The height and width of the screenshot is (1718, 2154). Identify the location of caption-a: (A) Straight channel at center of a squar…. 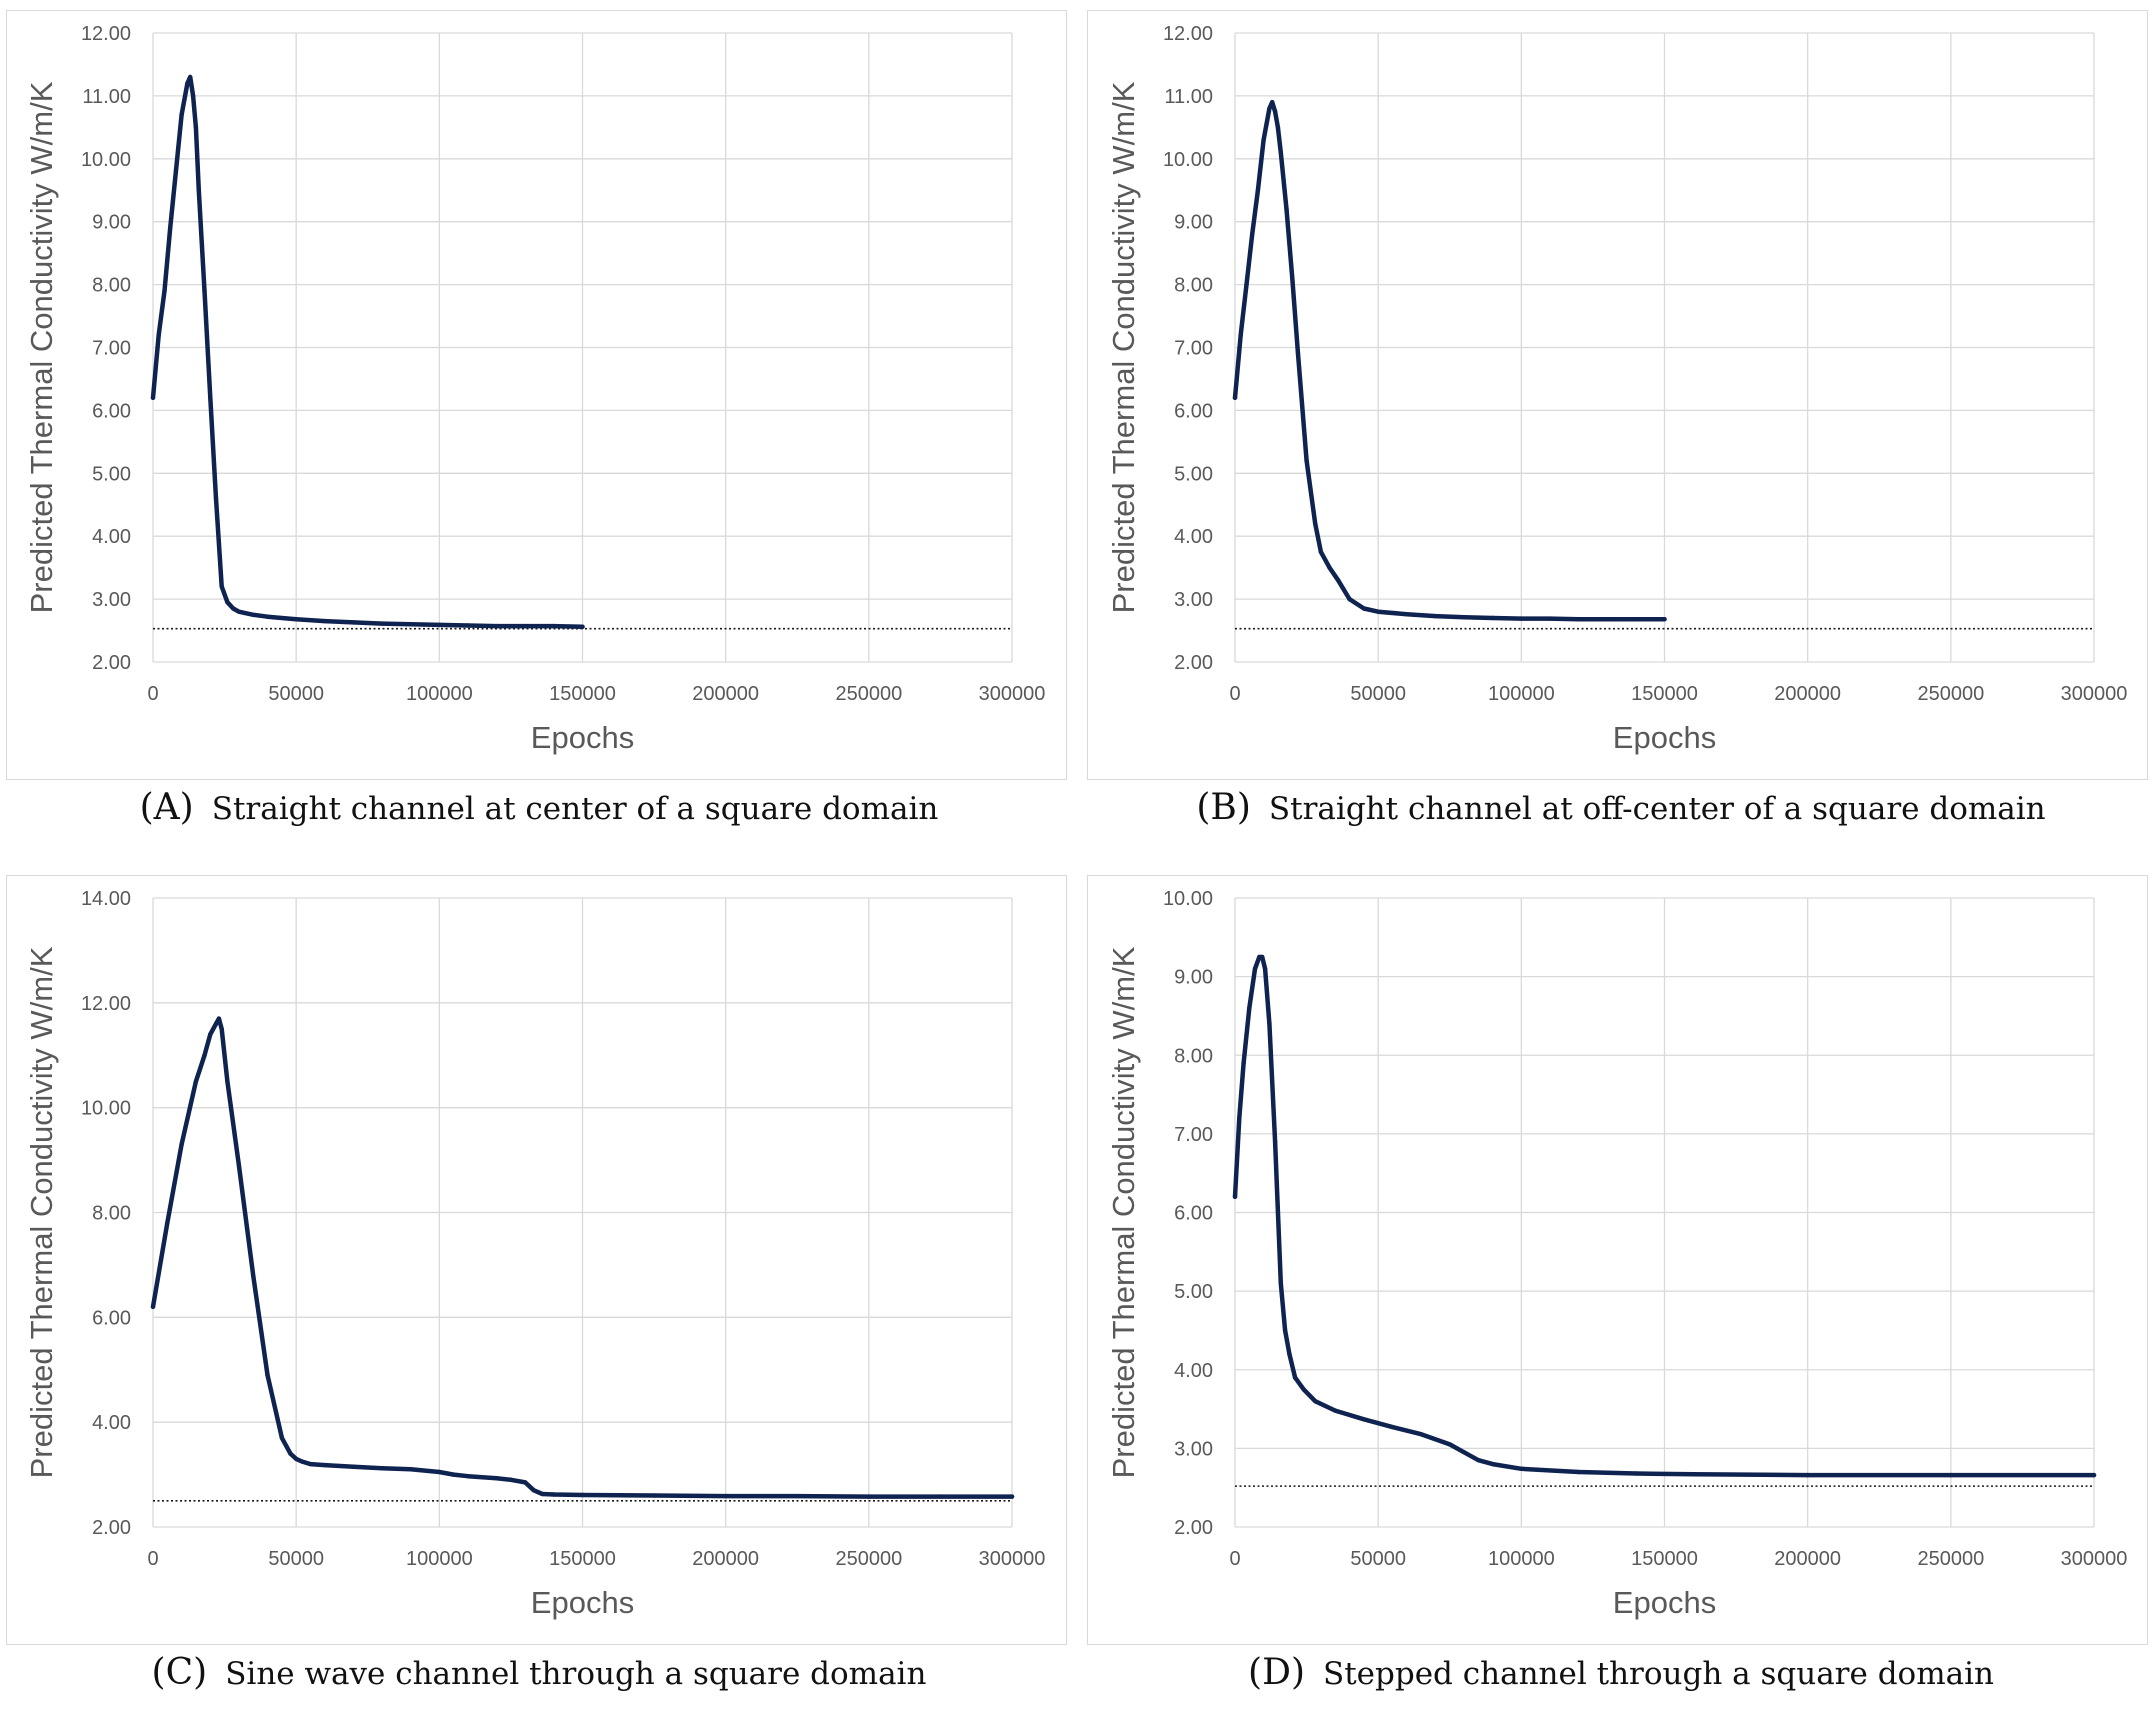
(539, 807).